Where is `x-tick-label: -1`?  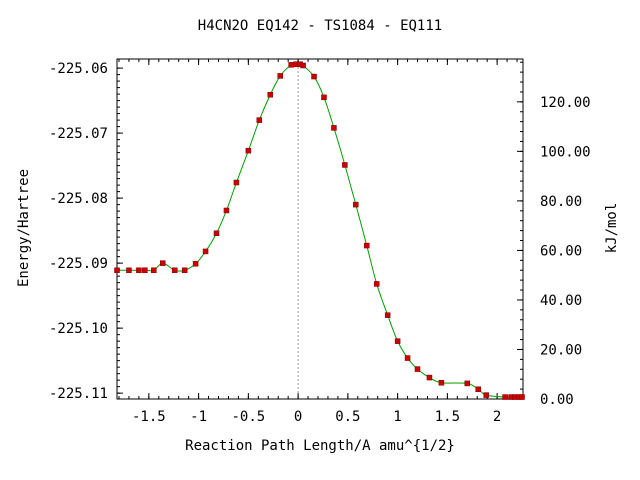
x-tick-label: -1 is located at coordinates (198, 417).